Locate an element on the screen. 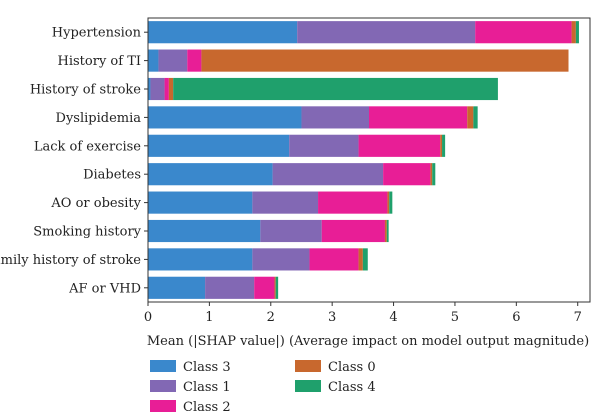 The image size is (600, 414). category-label: History of TI is located at coordinates (99, 61).